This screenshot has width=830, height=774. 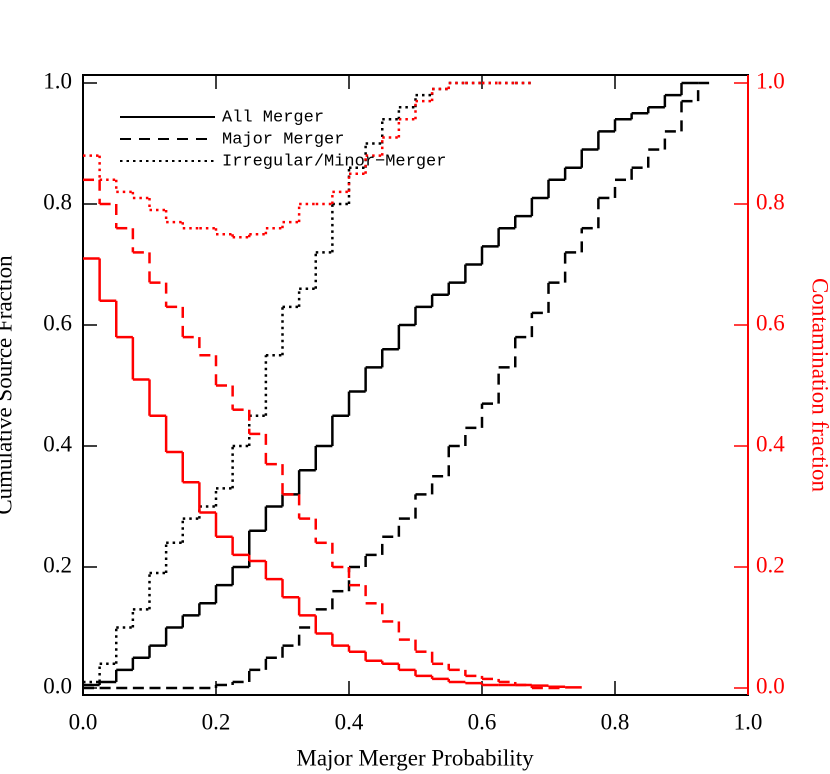 What do you see at coordinates (273, 117) in the screenshot?
I see `legend-label: All Merger` at bounding box center [273, 117].